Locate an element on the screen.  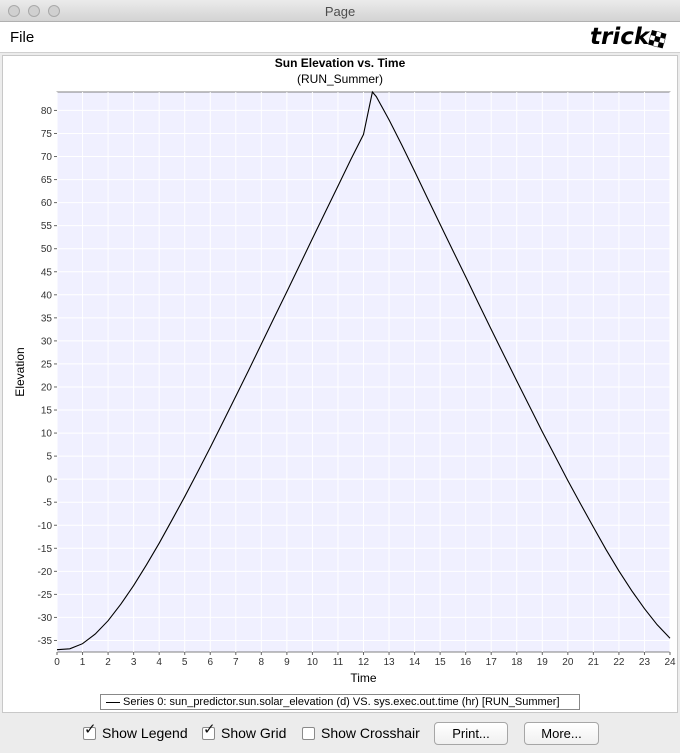
menu-file: File is located at coordinates (22, 37).